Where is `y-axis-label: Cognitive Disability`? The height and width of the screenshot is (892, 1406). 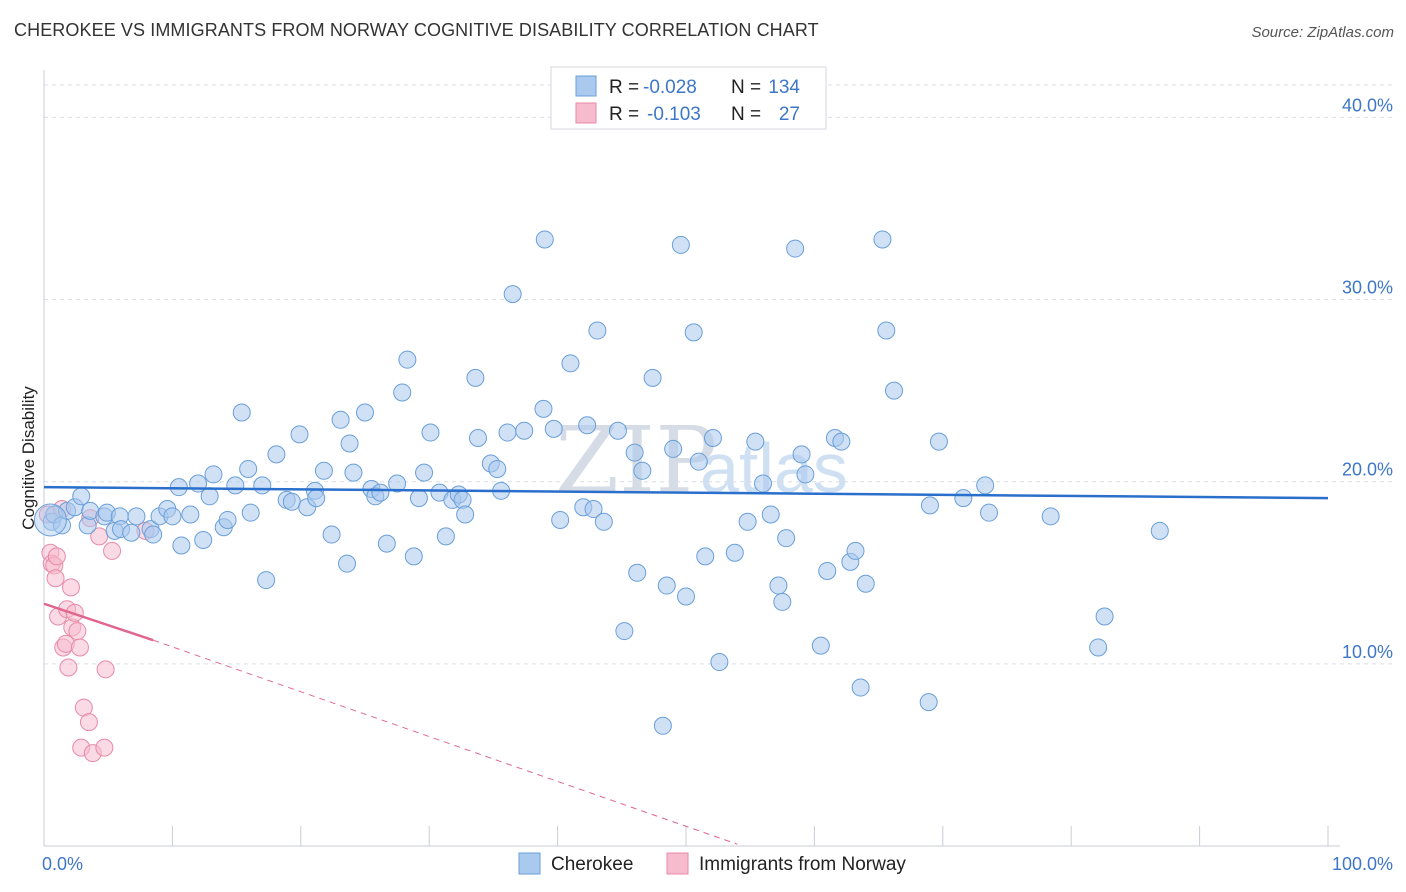
y-axis-label: Cognitive Disability is located at coordinates (28, 458).